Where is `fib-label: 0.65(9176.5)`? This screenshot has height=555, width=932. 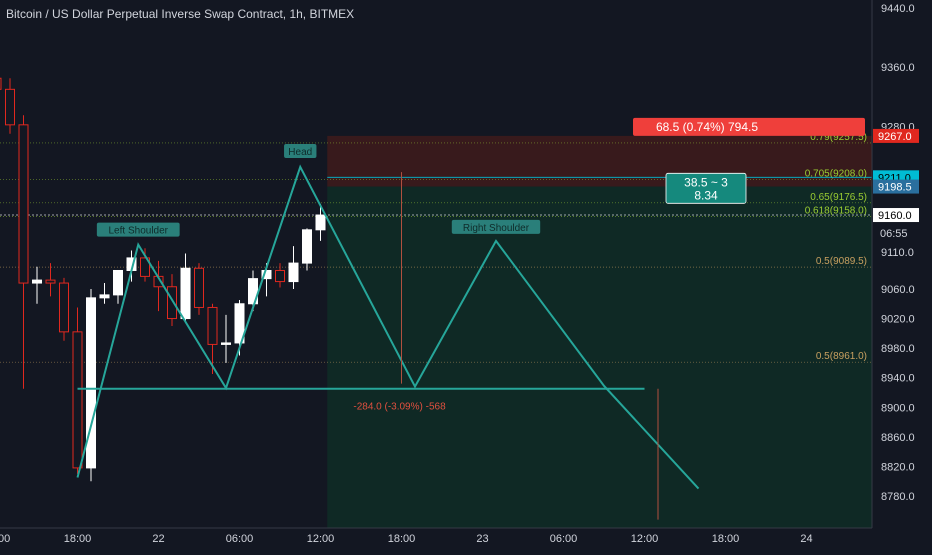
fib-label: 0.65(9176.5) is located at coordinates (838, 197).